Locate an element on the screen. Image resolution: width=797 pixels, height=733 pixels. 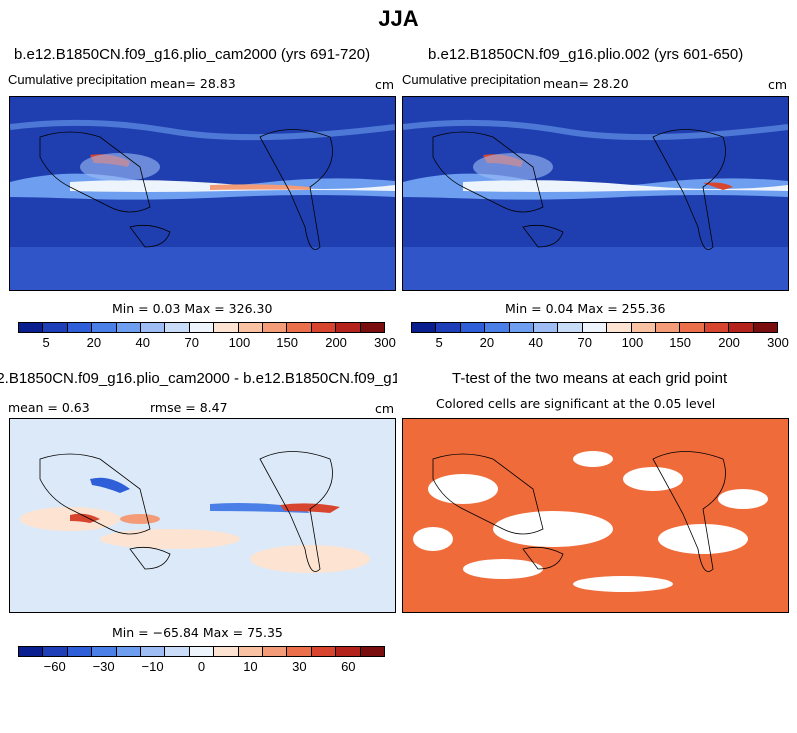
colorbar-tick-label: −60 is located at coordinates (54, 666).